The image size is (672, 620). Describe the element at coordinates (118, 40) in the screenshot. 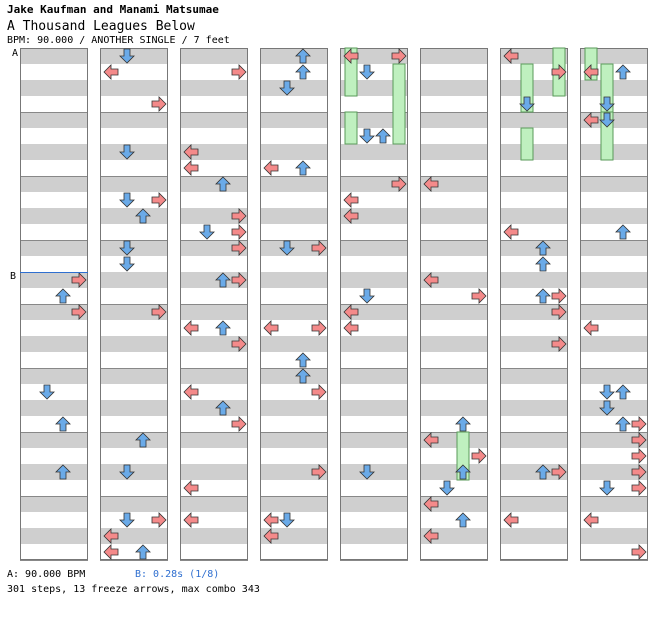

I see `chart-meta: BPM: 90.000 / ANOTHER SINGLE / 7 feet` at that location.